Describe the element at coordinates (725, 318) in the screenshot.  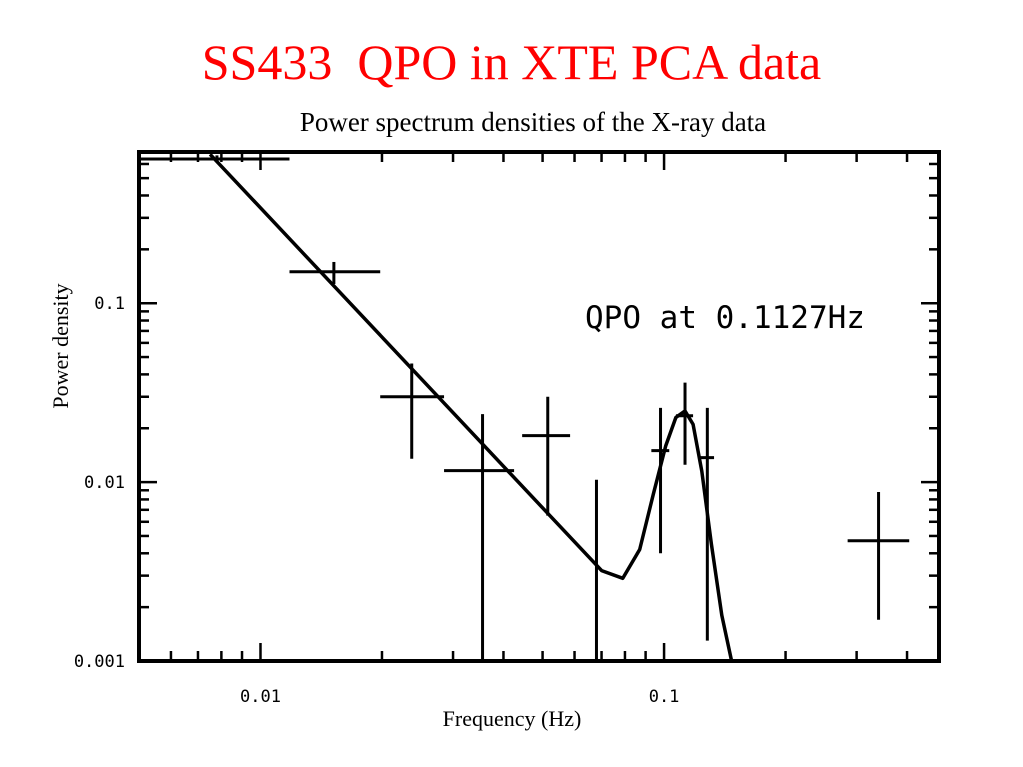
I see `qpo-annotation: QPO at 0.1127Hz` at that location.